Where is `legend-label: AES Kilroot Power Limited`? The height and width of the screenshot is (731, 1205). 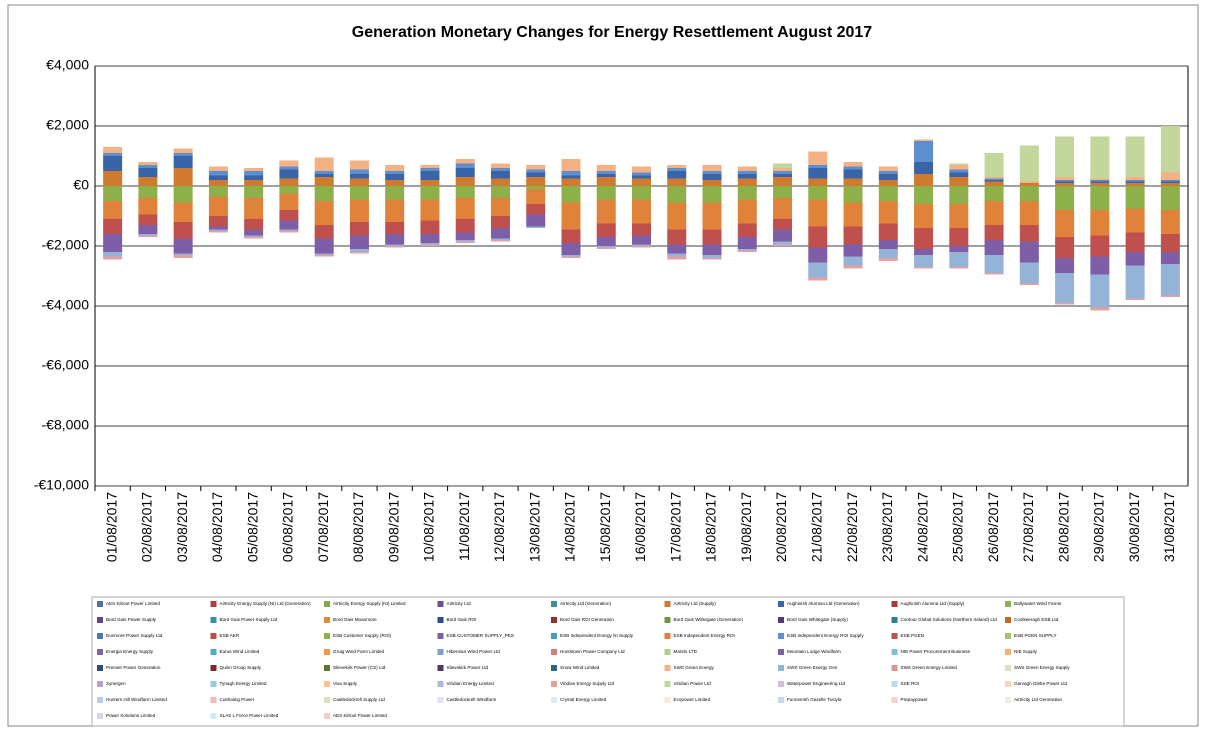
legend-label: AES Kilroot Power Limited is located at coordinates (360, 715).